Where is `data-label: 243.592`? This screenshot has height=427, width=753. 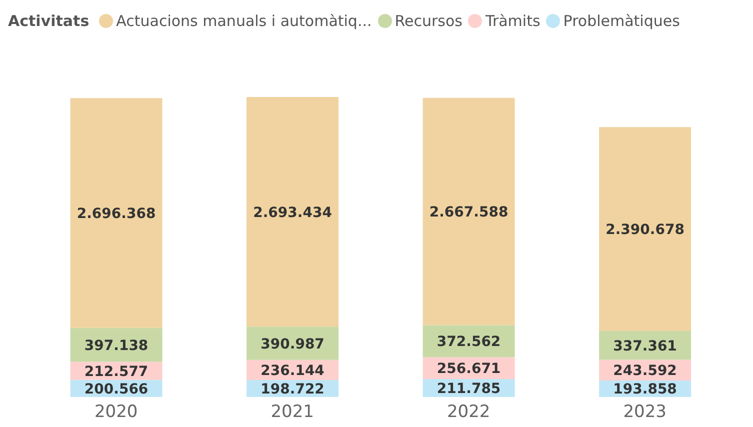 data-label: 243.592 is located at coordinates (645, 371).